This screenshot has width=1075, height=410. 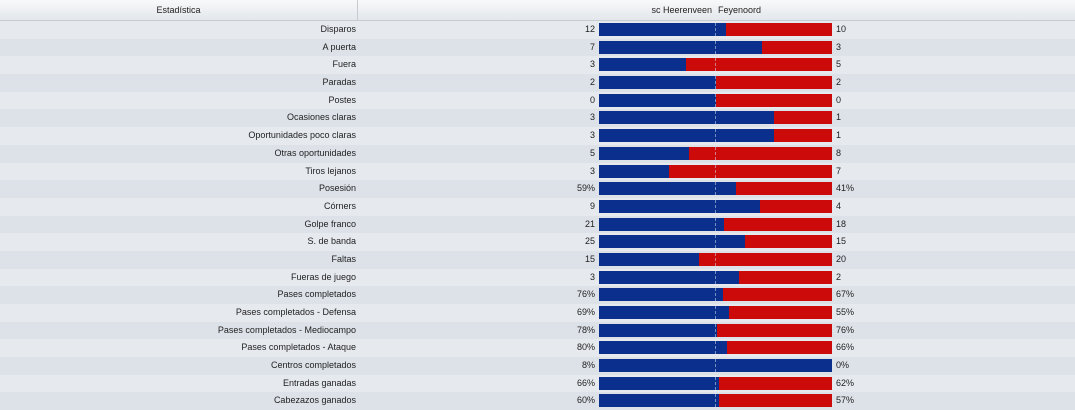 What do you see at coordinates (179, 10) in the screenshot?
I see `stat-column-header: Estadística` at bounding box center [179, 10].